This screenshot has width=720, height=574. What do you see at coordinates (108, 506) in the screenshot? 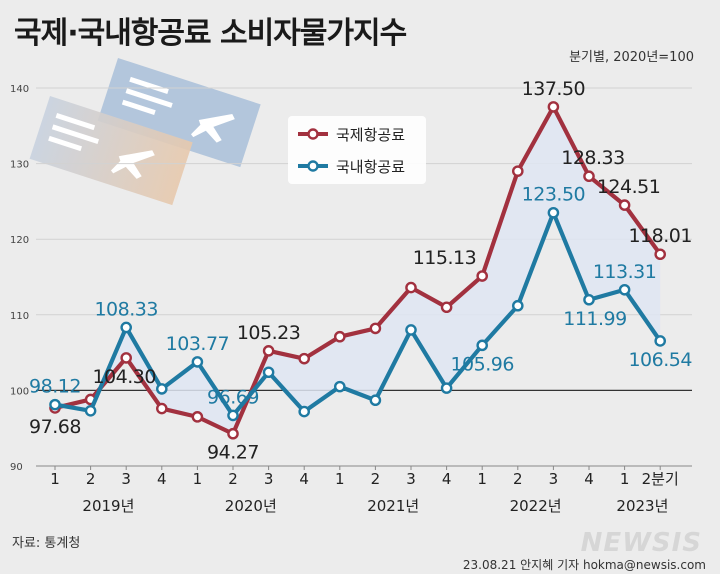
I see `year-label: 2019년` at bounding box center [108, 506].